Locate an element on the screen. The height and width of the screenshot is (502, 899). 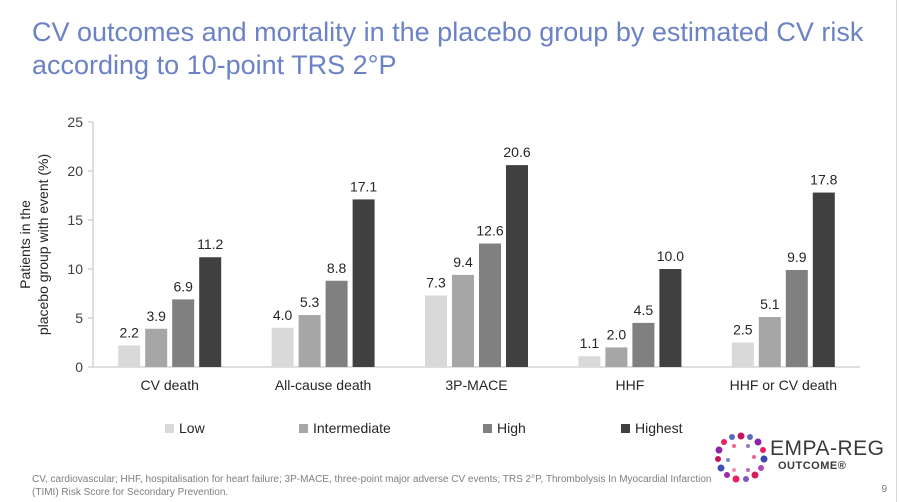
logo-subtitle: OUTCOME® is located at coordinates (812, 466).